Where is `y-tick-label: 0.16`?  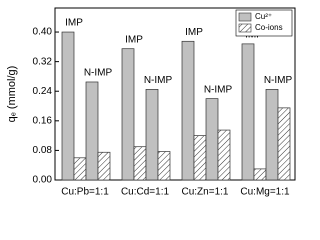 y-tick-label: 0.16 is located at coordinates (43, 120).